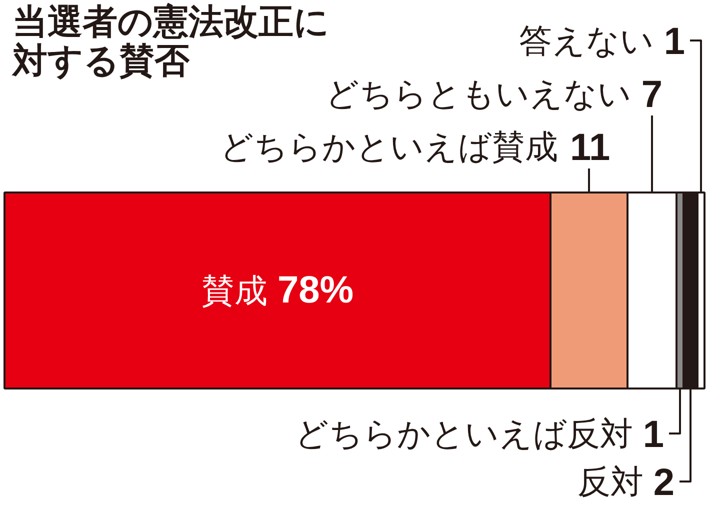 The image size is (710, 505). I want to click on data-label: 11, so click(590, 148).